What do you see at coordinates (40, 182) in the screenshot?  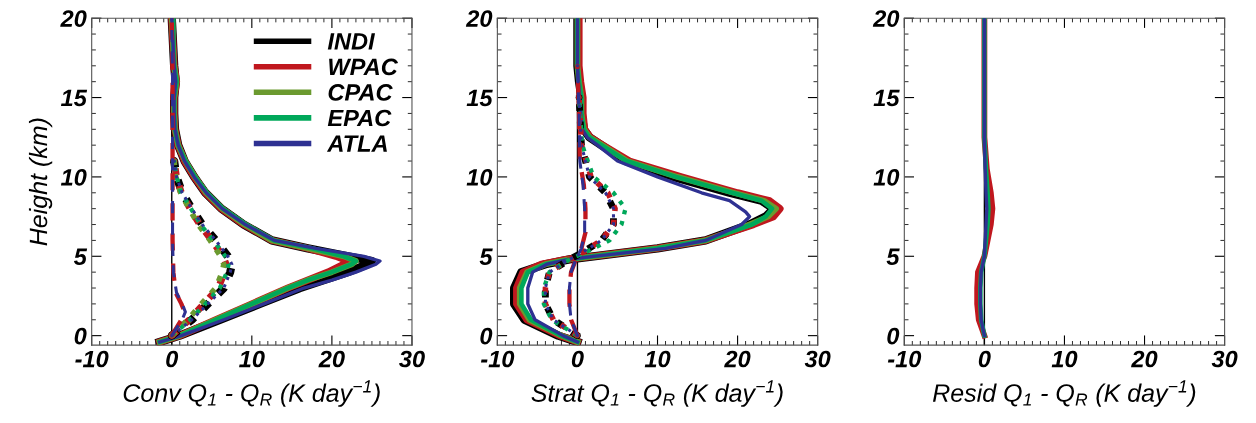 I see `y-axis-title: Height (km)` at bounding box center [40, 182].